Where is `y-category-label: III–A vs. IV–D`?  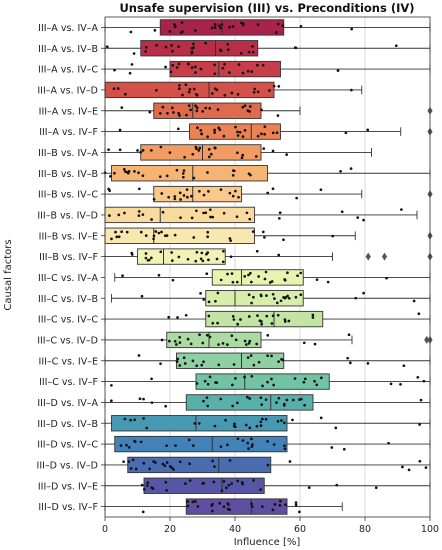
y-category-label: III–A vs. IV–D is located at coordinates (67, 90).